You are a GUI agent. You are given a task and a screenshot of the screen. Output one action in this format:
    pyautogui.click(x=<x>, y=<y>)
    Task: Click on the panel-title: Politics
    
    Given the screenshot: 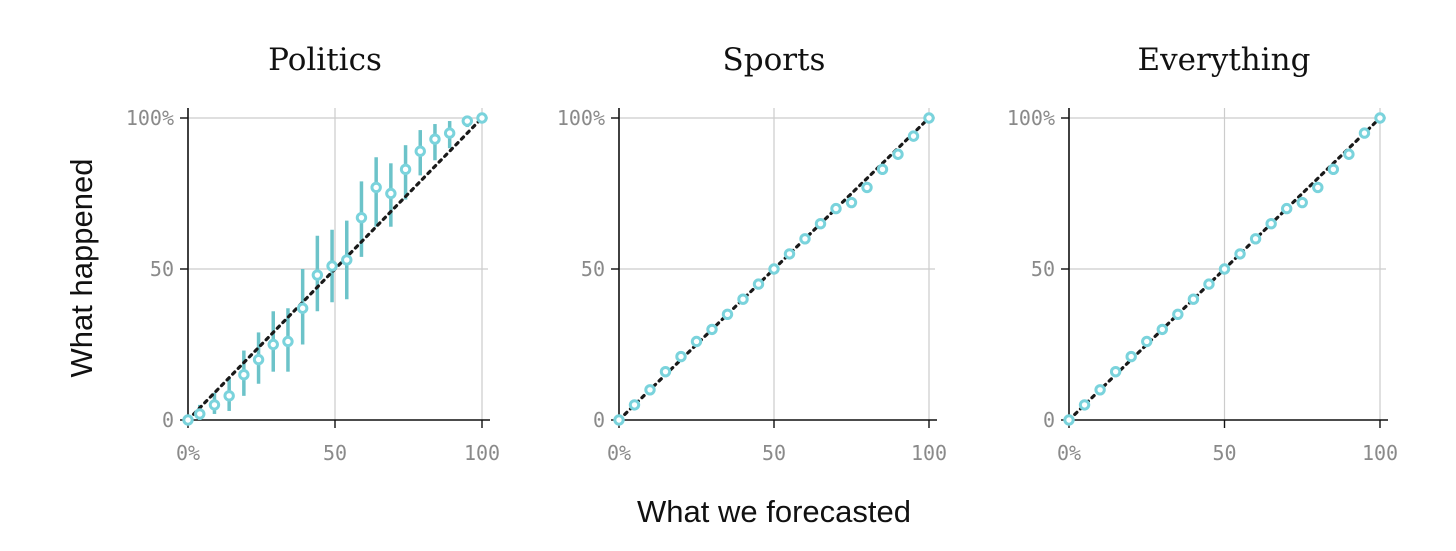 What is the action you would take?
    pyautogui.click(x=325, y=60)
    